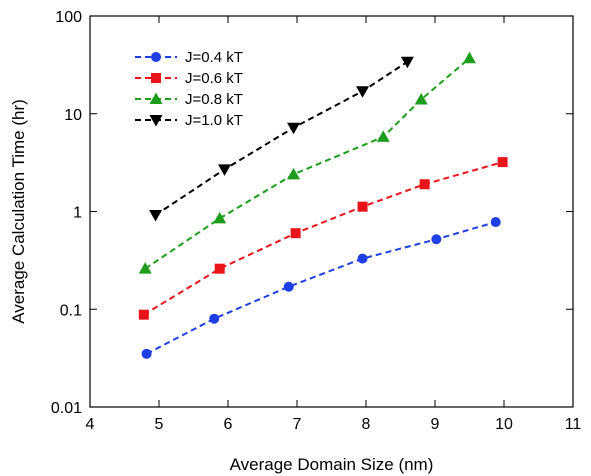  I want to click on legend-label: J=0.8 kT, so click(214, 99).